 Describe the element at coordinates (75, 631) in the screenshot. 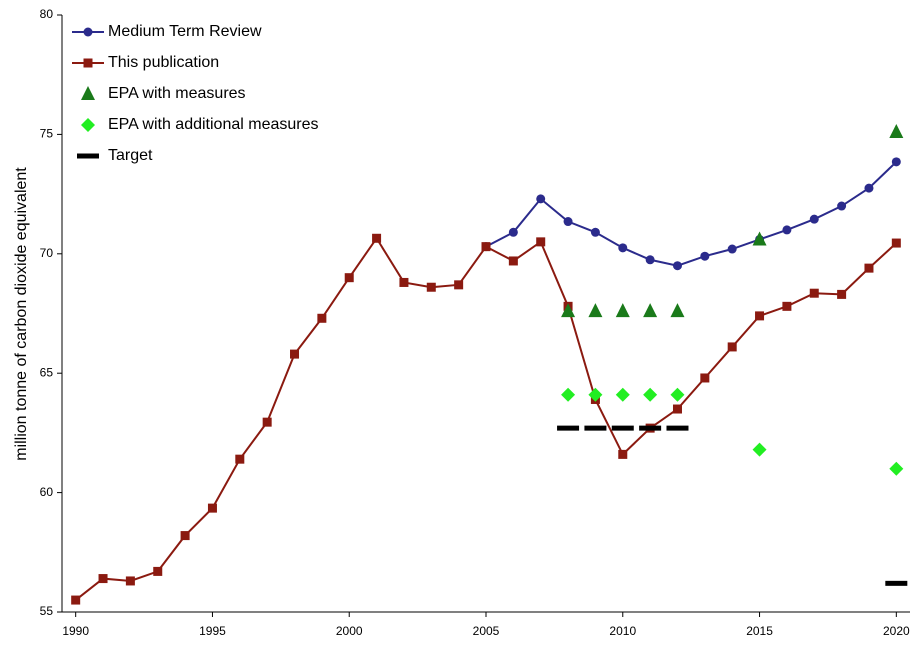

I see `x-tick-label: 1990` at that location.